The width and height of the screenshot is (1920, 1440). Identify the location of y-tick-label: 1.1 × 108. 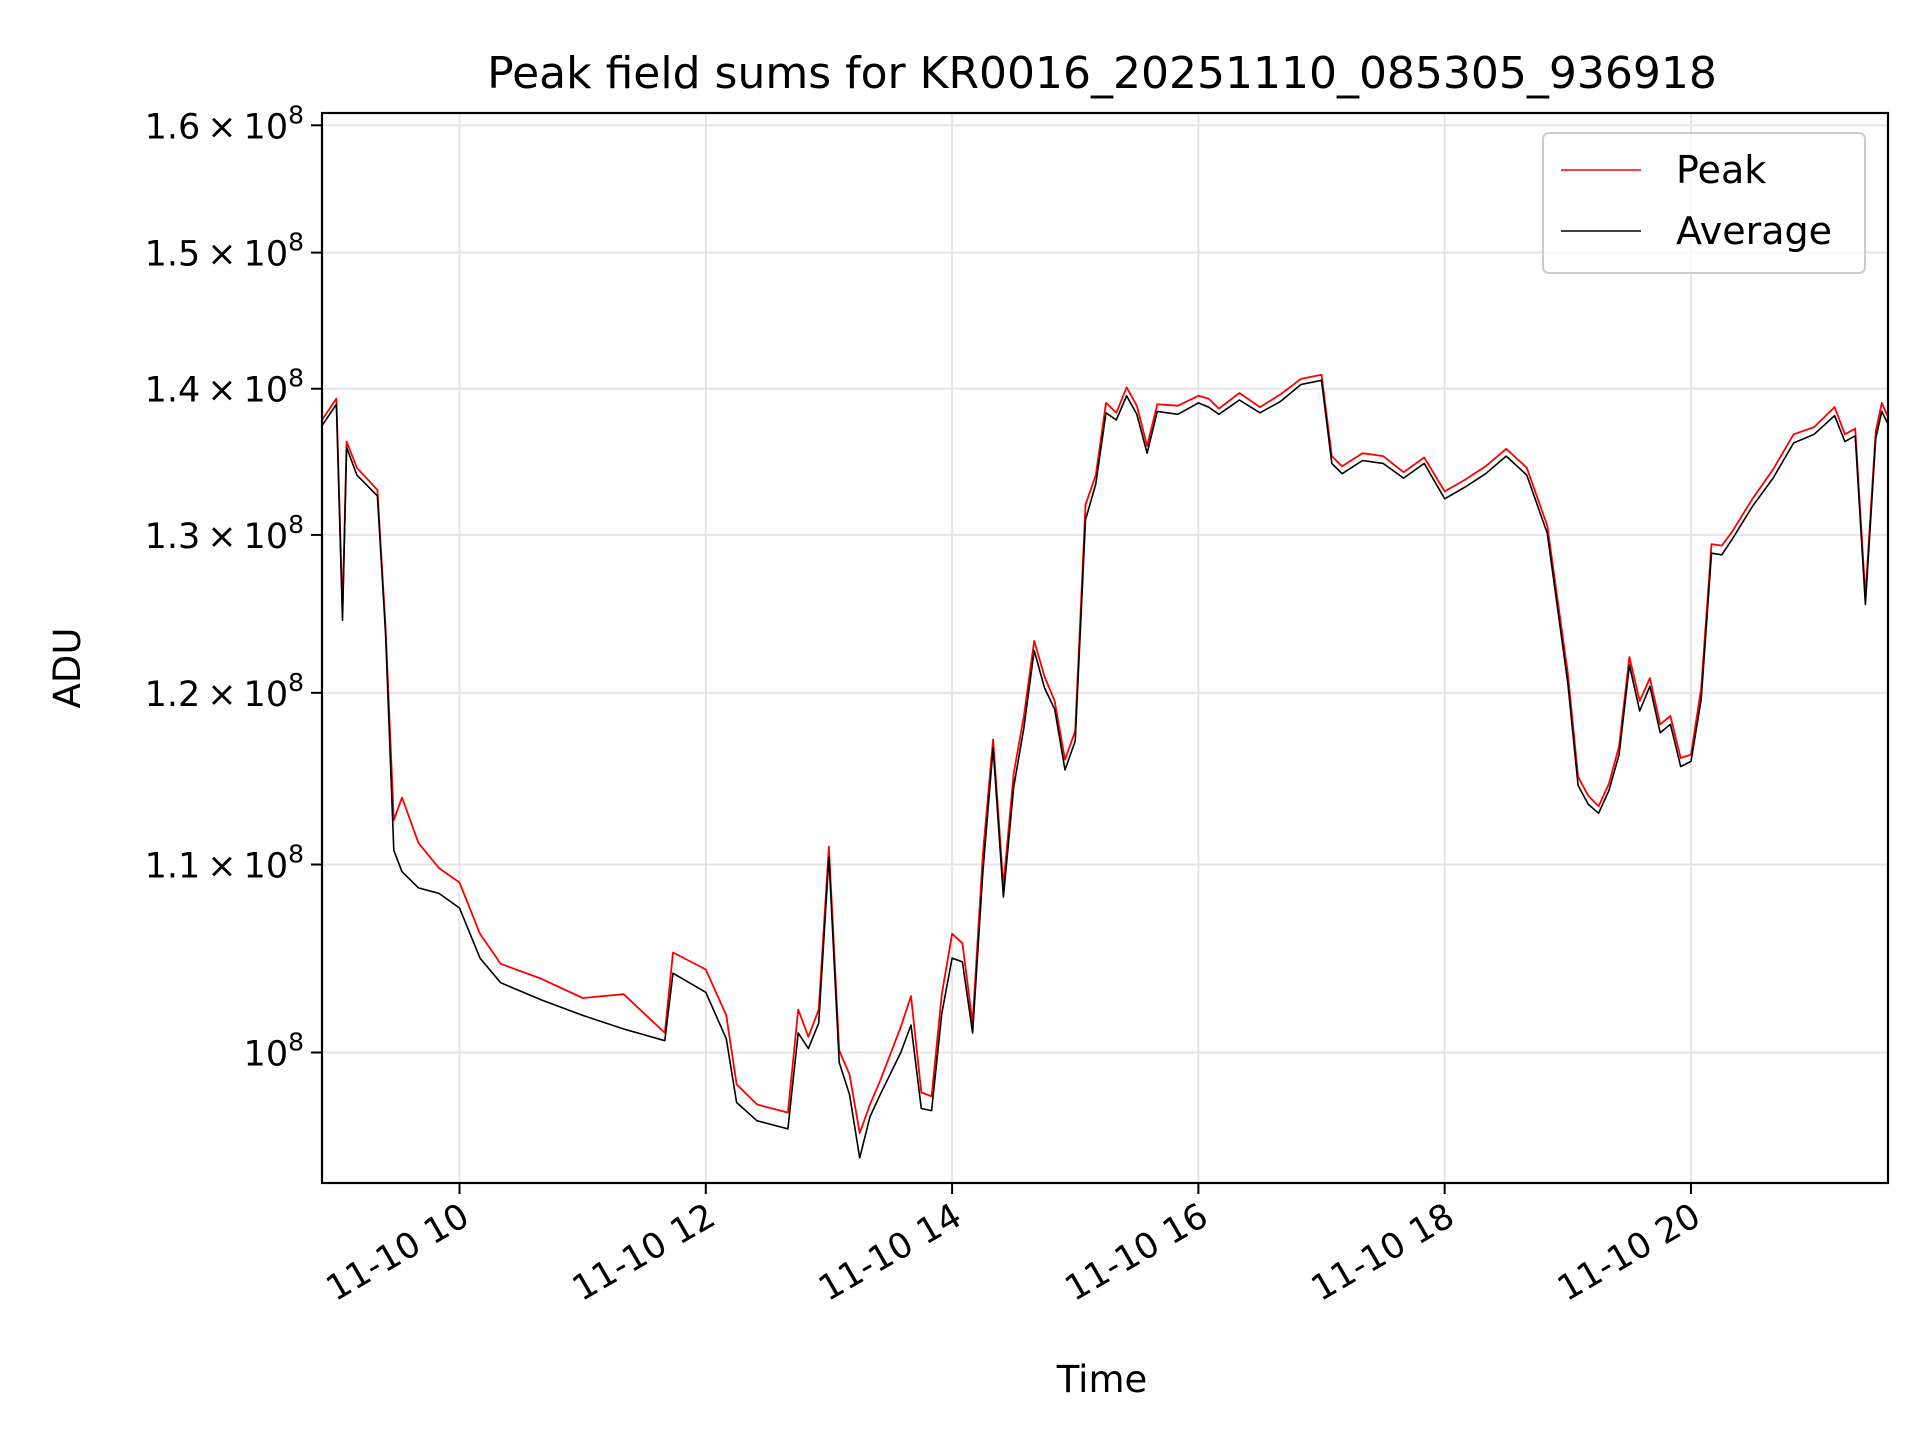
(224, 862).